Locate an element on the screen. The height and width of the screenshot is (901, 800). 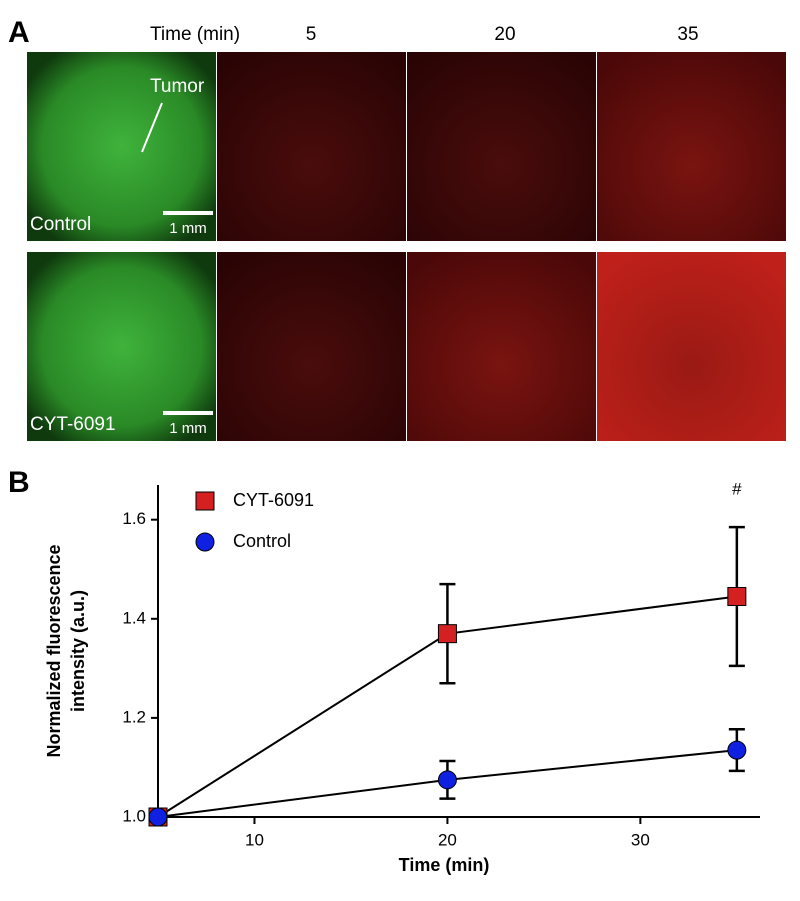
y-tick-label: 1.4 is located at coordinates (134, 617).